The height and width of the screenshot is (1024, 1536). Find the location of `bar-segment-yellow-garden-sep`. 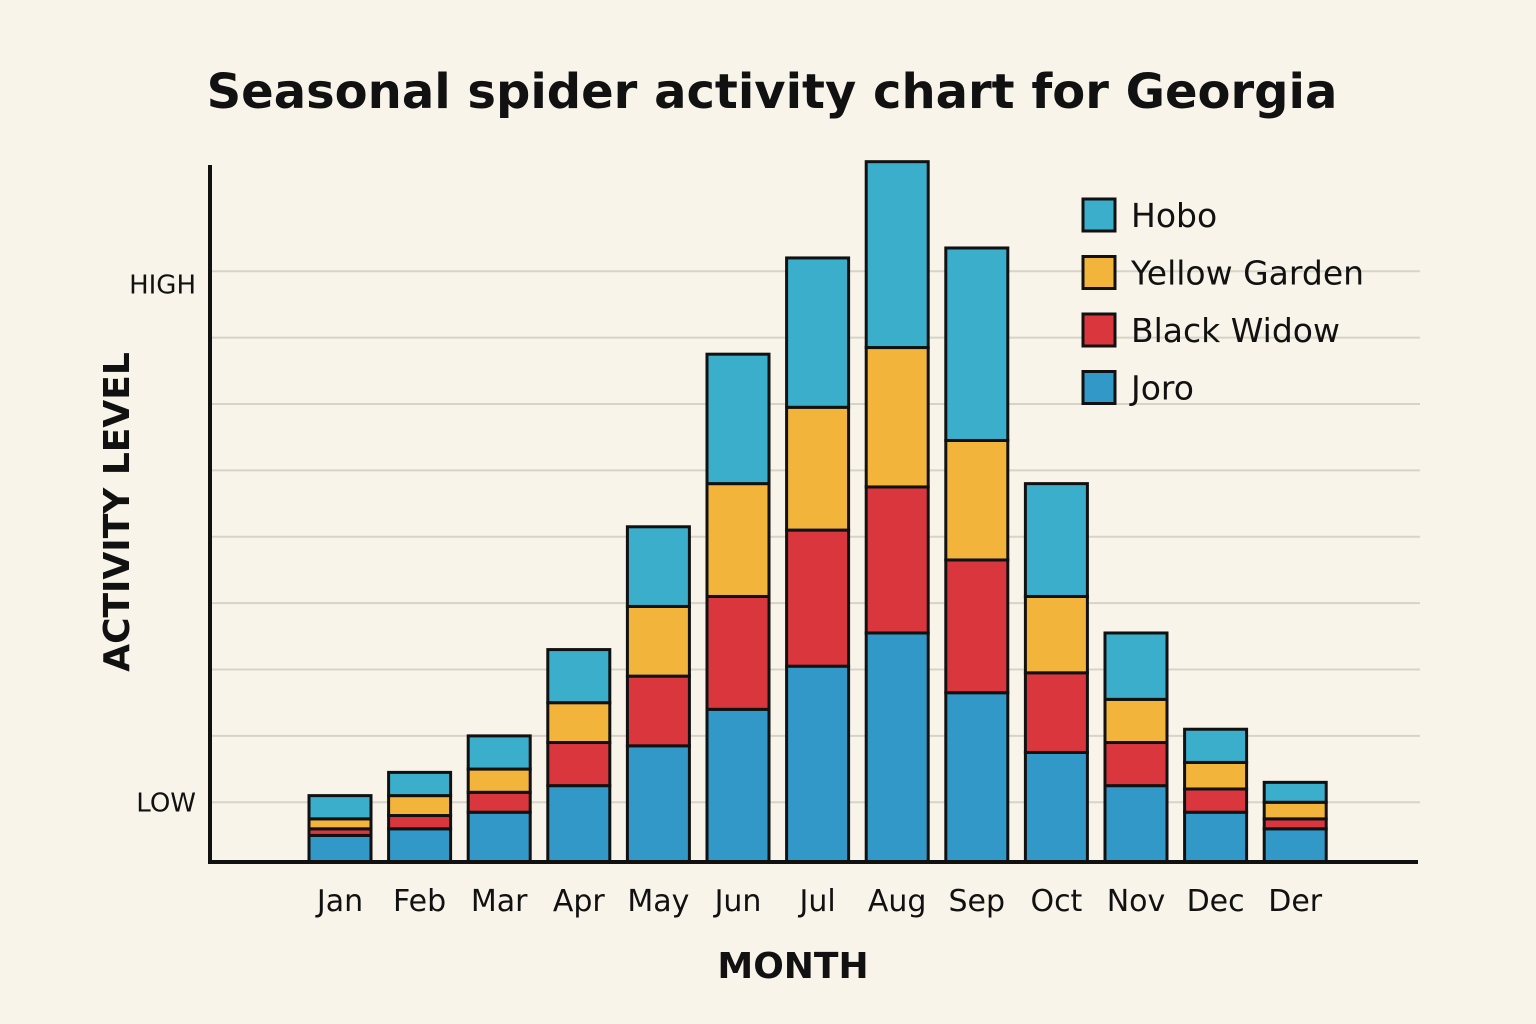

bar-segment-yellow-garden-sep is located at coordinates (977, 500).